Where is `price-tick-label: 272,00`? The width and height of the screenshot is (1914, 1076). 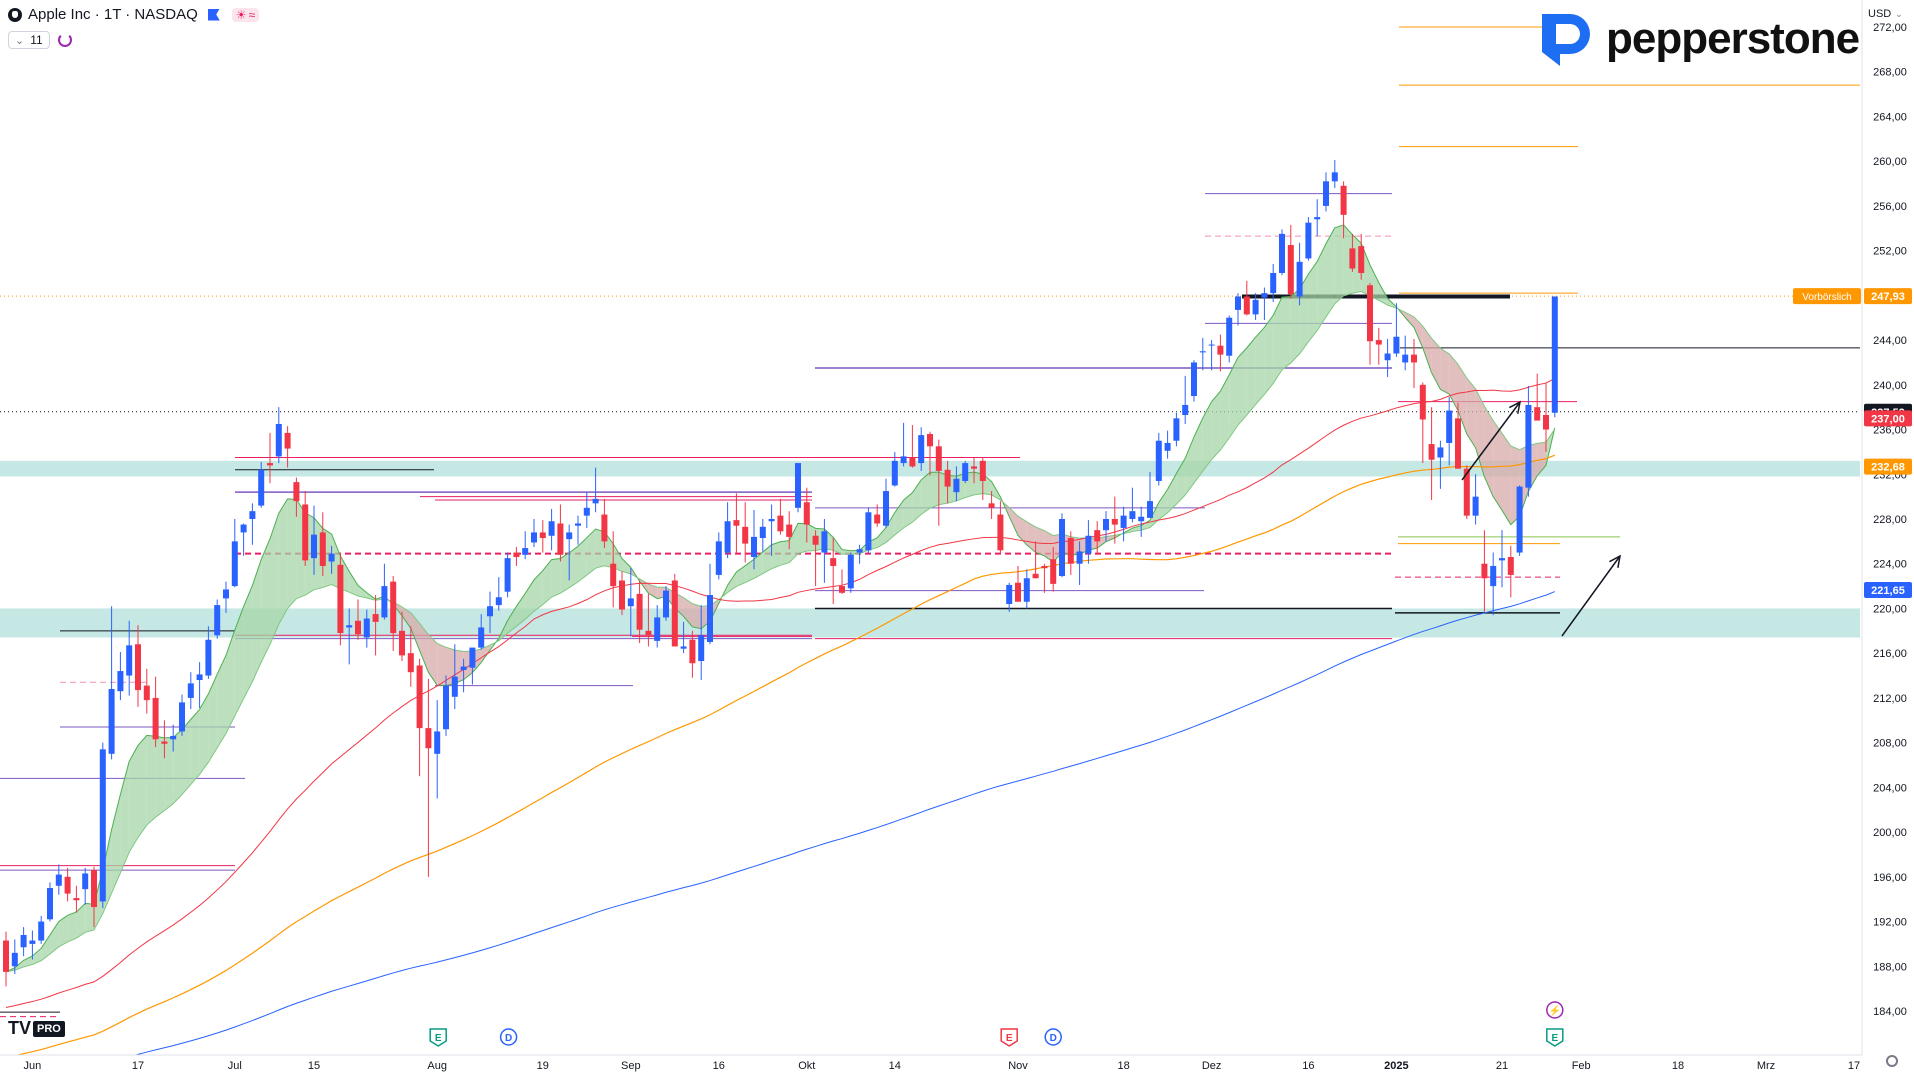 price-tick-label: 272,00 is located at coordinates (1890, 28).